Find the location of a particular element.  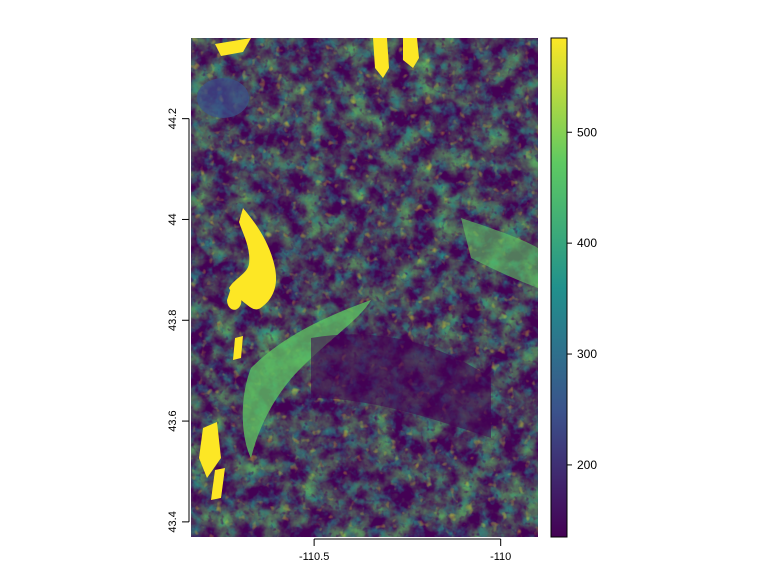

x-tick-label: -110 is located at coordinates (500, 557).